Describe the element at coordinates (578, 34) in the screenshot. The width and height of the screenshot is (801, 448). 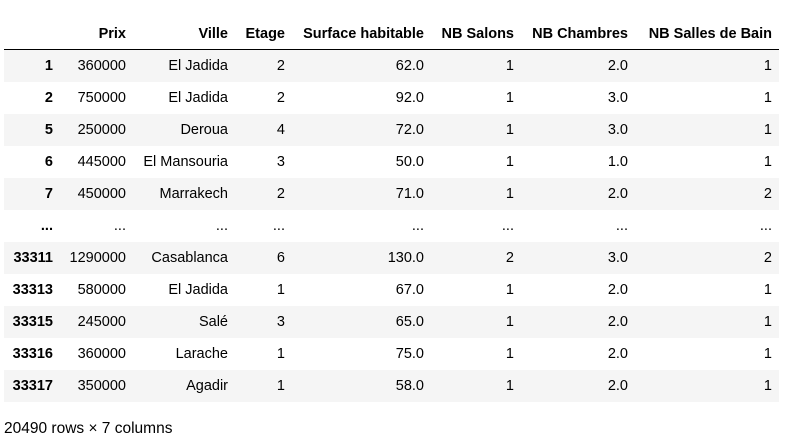
I see `column-header-nb-chambres: NB Chambres` at that location.